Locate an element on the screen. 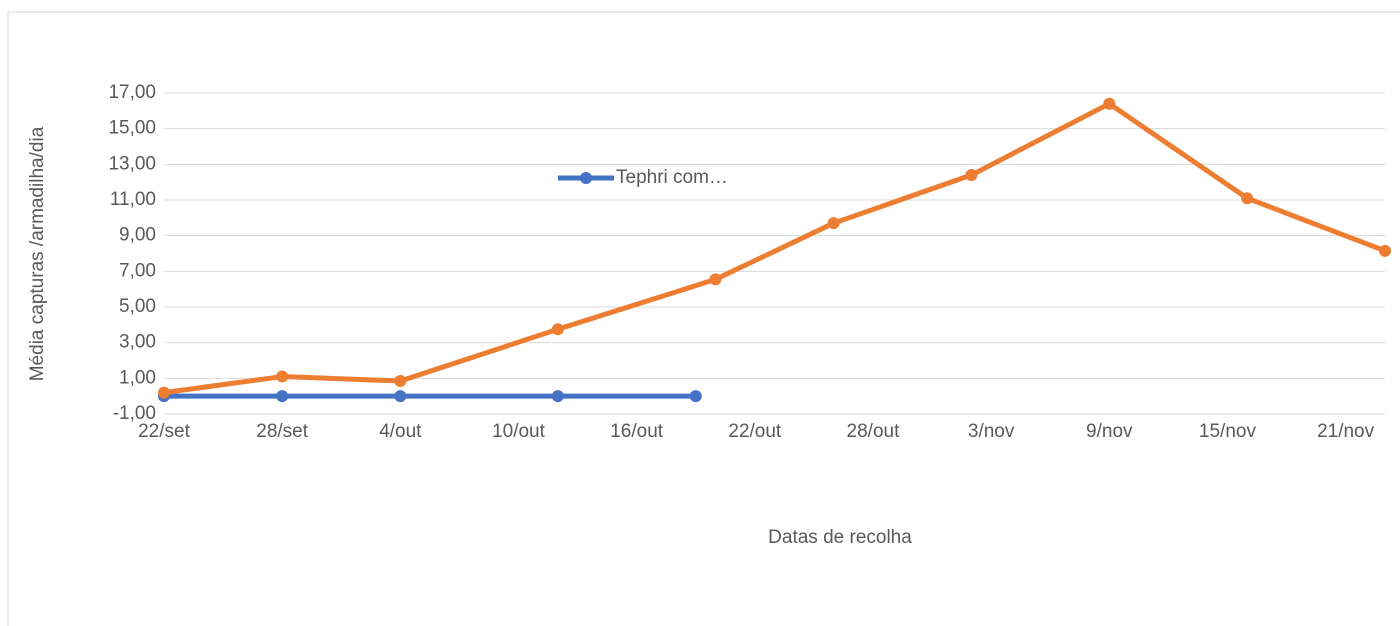 Image resolution: width=1400 pixels, height=626 pixels. x-tick-label: 22/set is located at coordinates (164, 431).